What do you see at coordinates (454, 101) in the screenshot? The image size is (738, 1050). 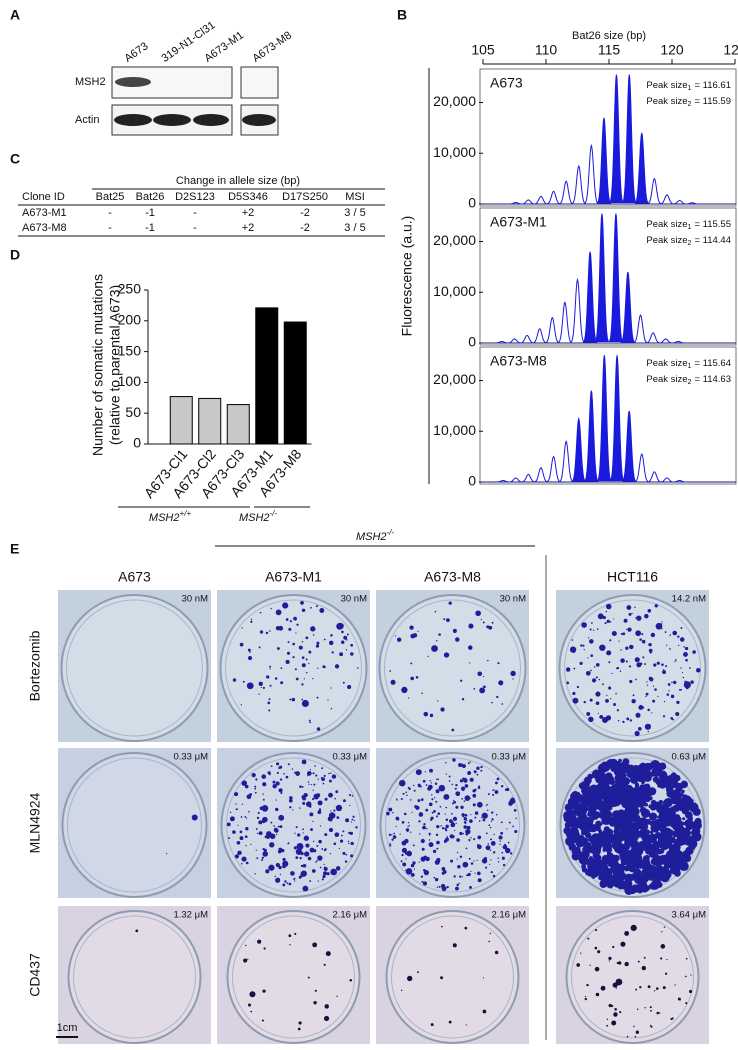 I see `y-tick-label: 20,000` at bounding box center [454, 101].